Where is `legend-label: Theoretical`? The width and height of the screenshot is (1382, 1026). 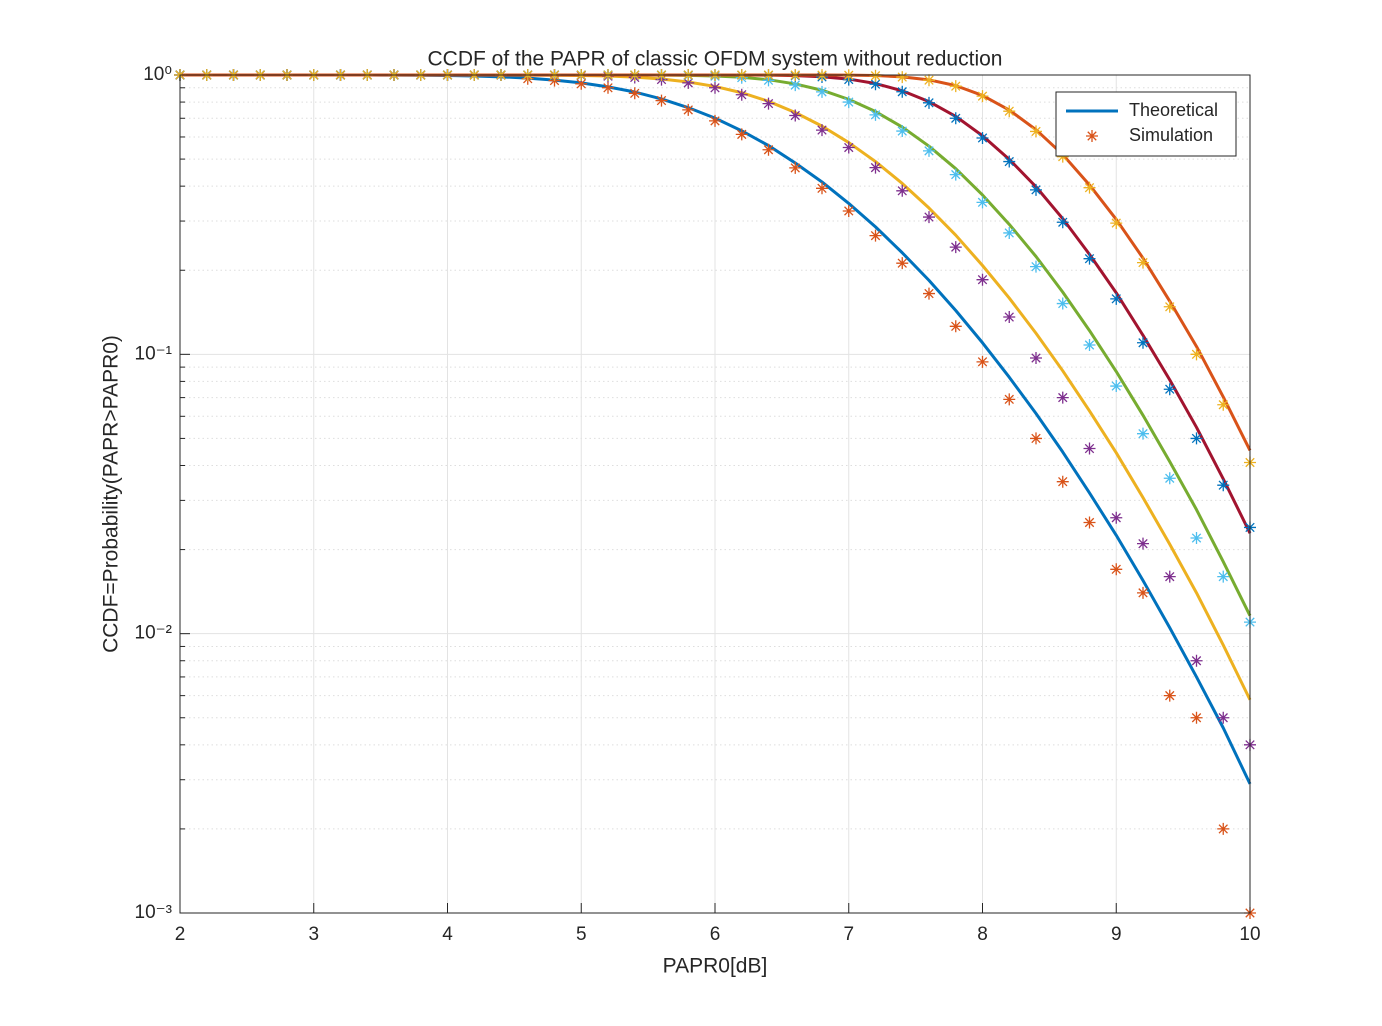
legend-label: Theoretical is located at coordinates (1173, 110).